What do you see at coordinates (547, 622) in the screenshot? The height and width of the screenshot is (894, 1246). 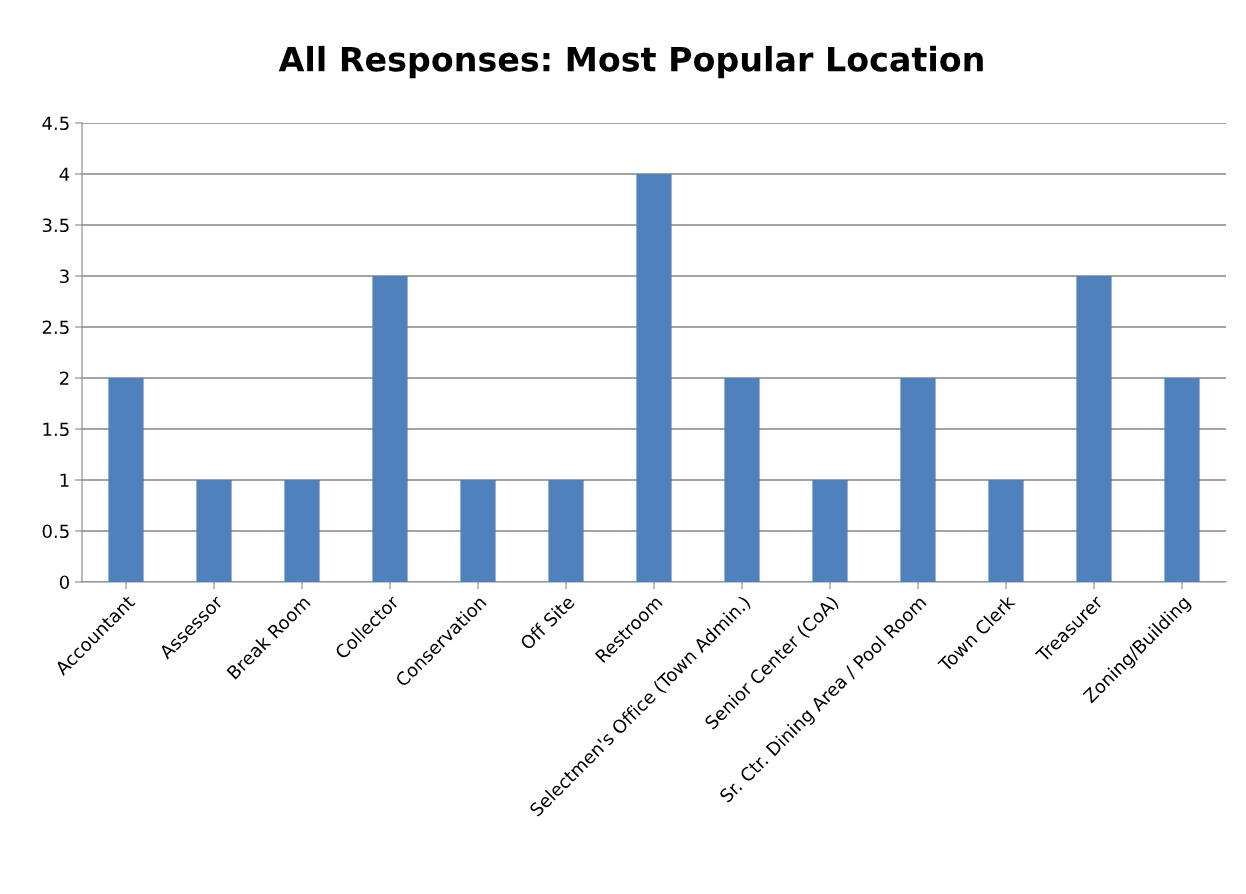 I see `x-tick-label: Off Site` at bounding box center [547, 622].